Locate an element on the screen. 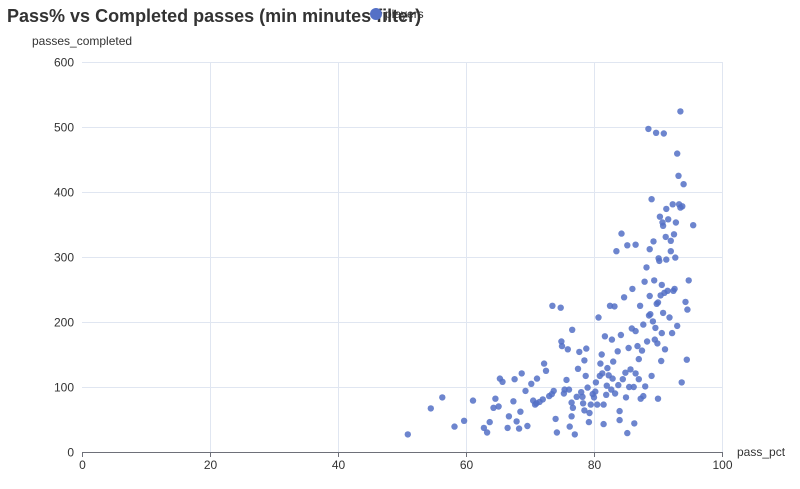 The image size is (800, 489). legend: players is located at coordinates (397, 14).